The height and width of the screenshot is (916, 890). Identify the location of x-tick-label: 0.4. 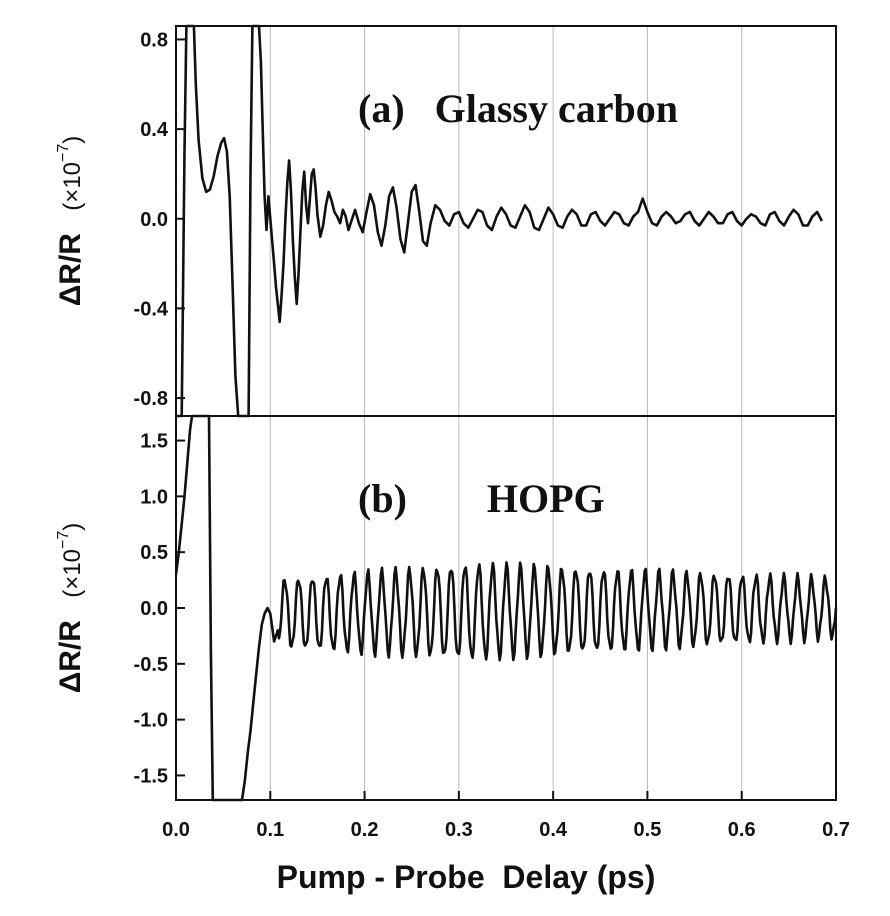
(553, 830).